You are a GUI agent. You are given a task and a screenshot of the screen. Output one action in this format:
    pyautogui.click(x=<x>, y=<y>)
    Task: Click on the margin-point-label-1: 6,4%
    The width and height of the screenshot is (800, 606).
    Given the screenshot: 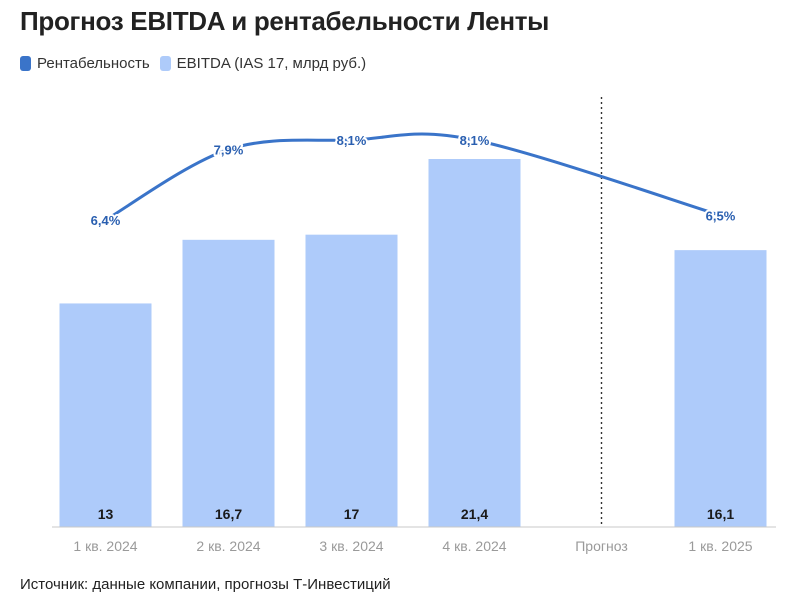 What is the action you would take?
    pyautogui.click(x=106, y=220)
    